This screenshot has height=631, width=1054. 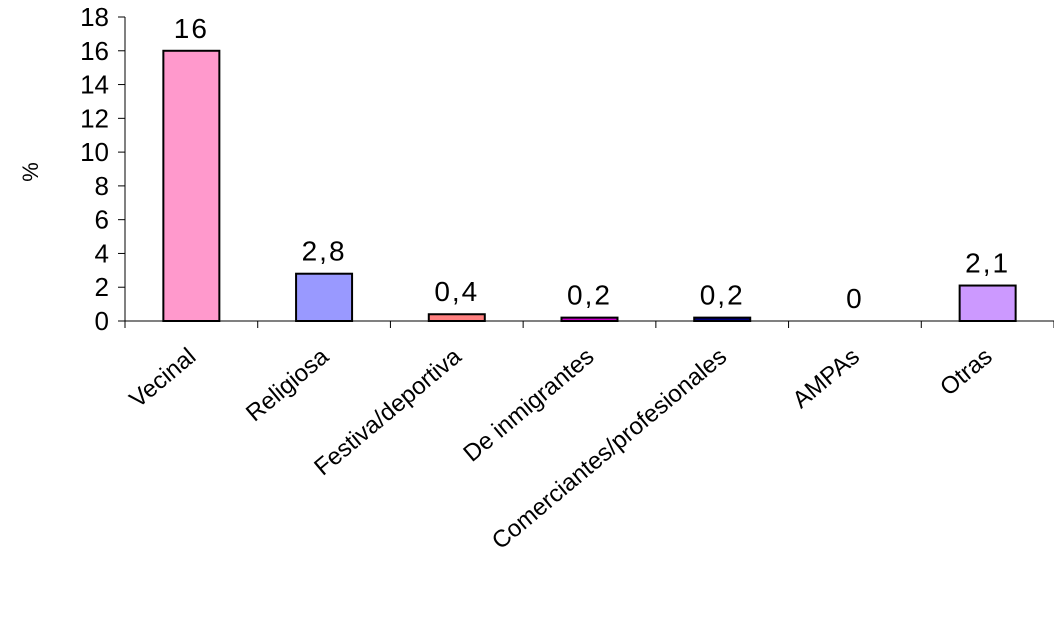 I want to click on bar-otras, so click(x=987, y=303).